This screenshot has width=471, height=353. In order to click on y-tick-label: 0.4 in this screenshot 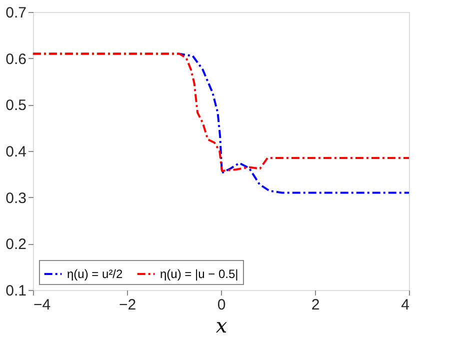, I will do `click(16, 152)`.